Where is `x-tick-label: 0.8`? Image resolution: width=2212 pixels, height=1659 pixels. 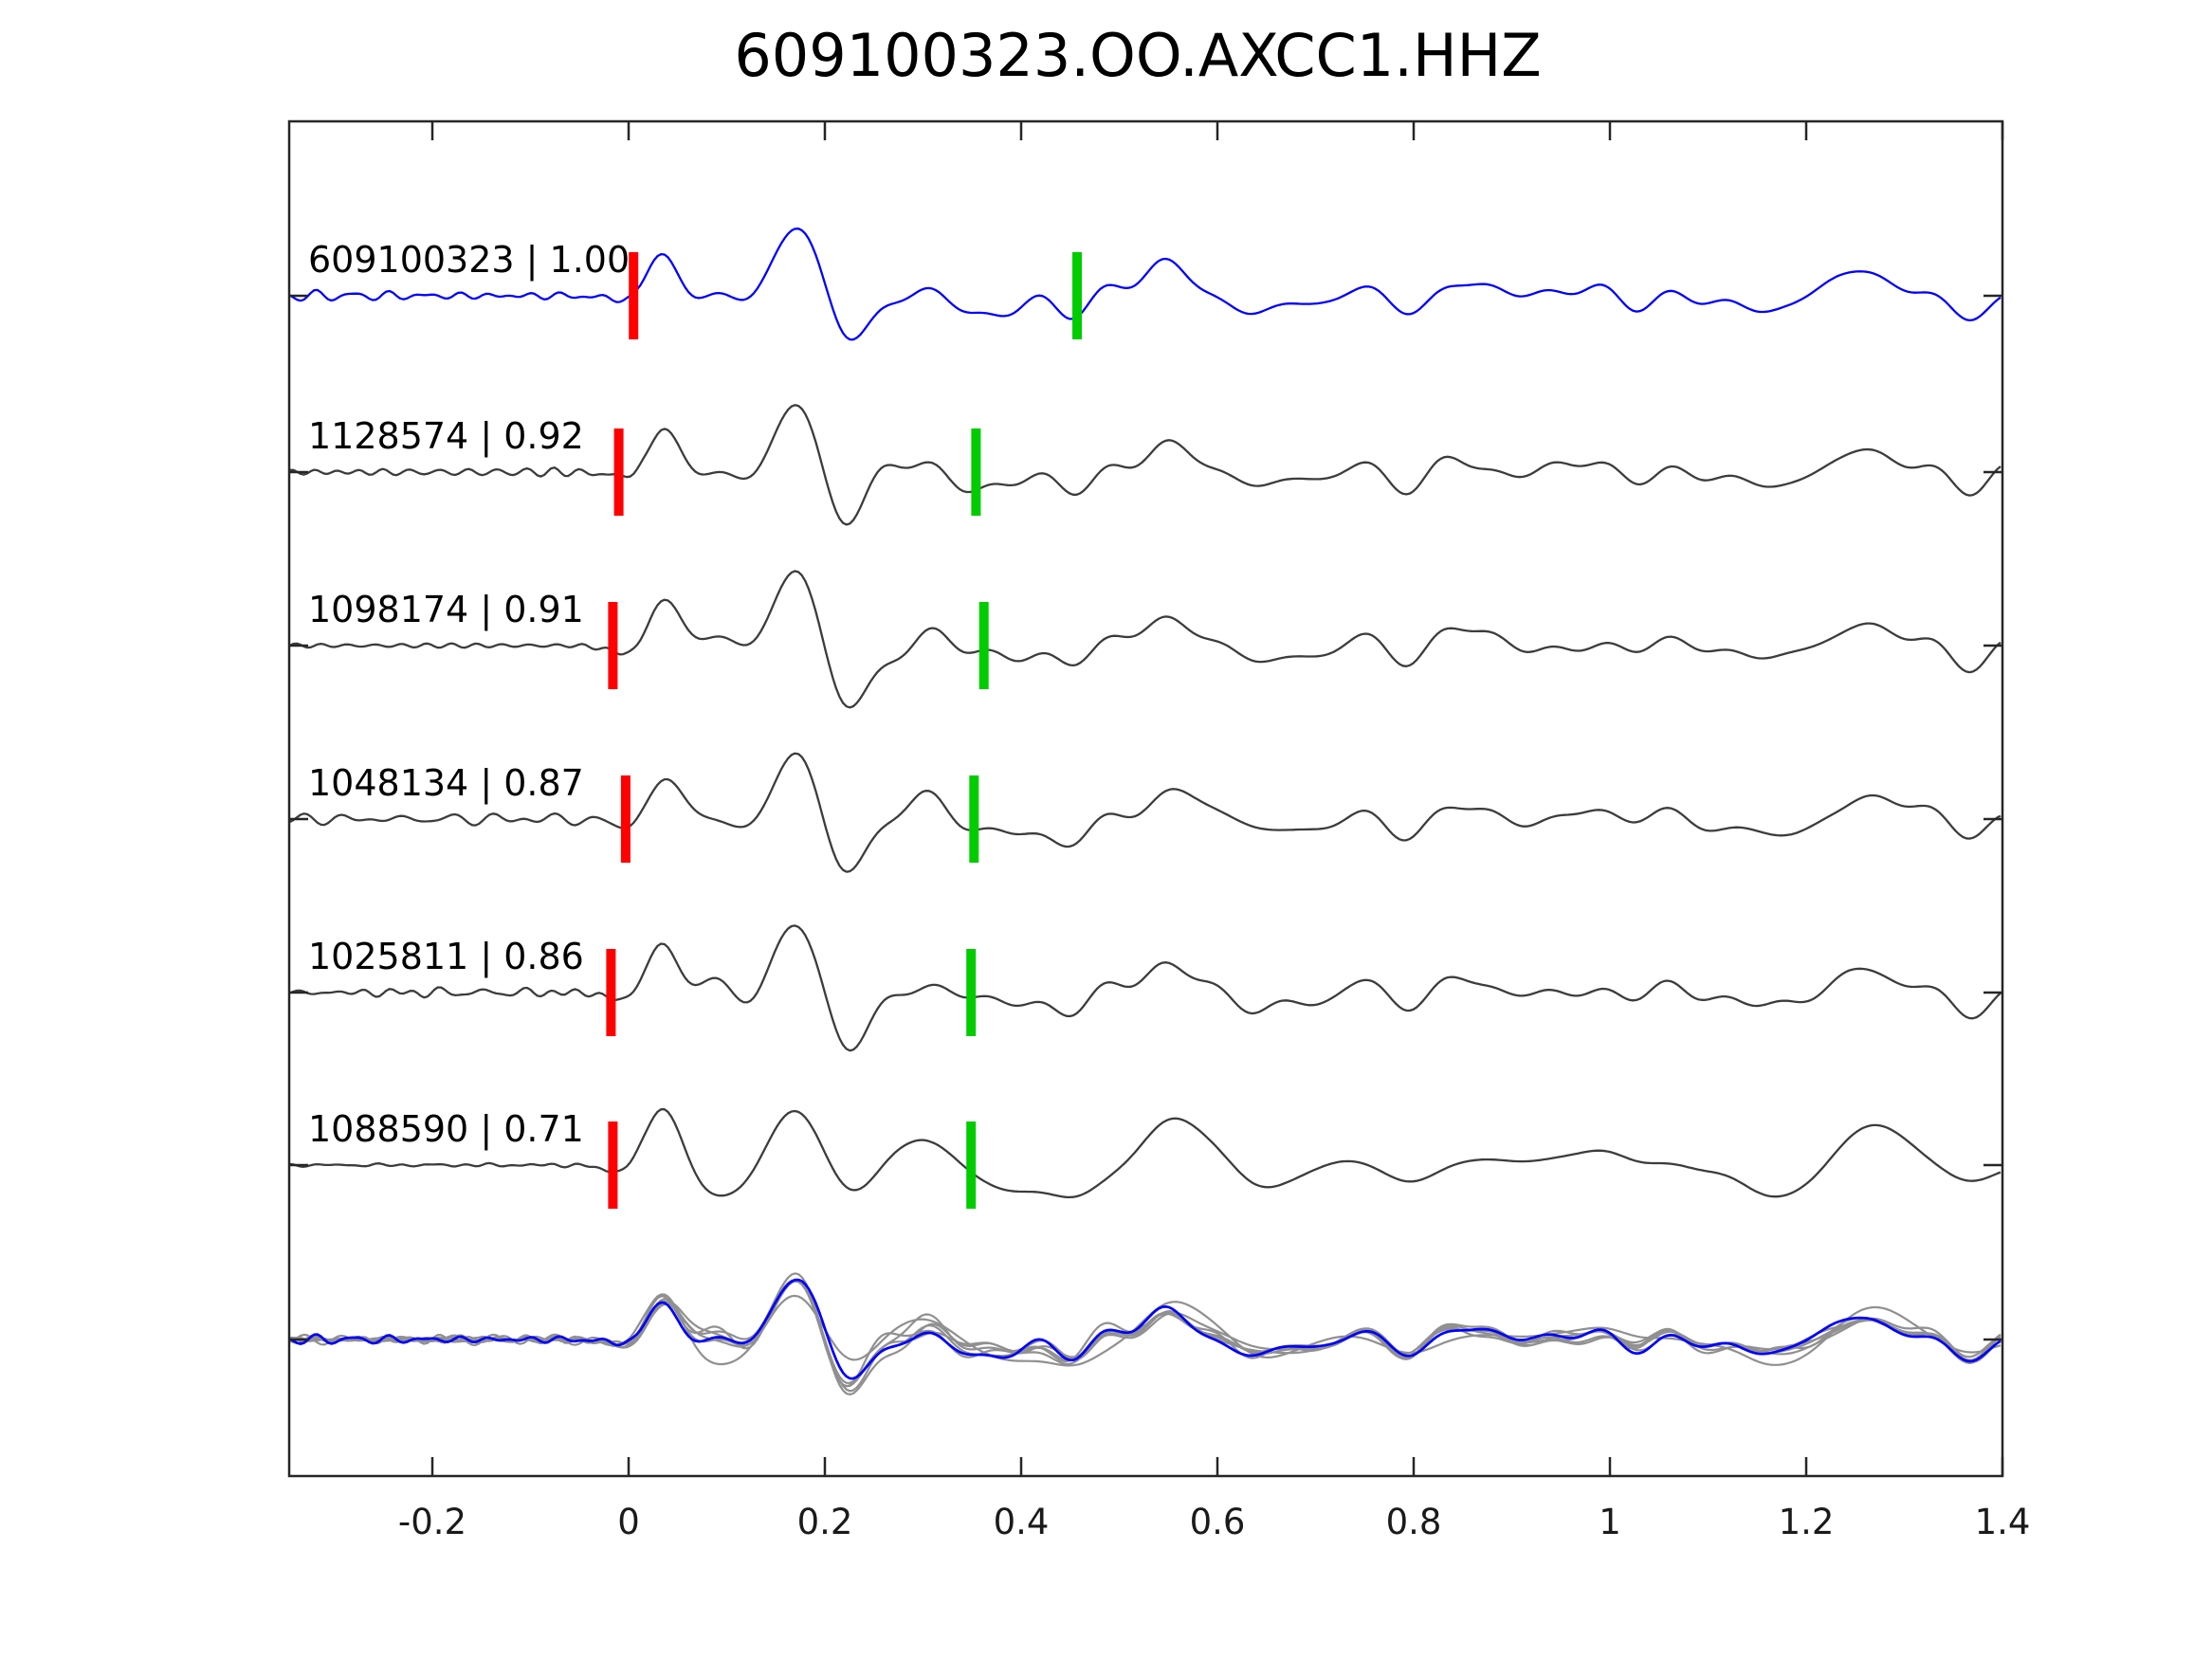 x-tick-label: 0.8 is located at coordinates (1414, 1522).